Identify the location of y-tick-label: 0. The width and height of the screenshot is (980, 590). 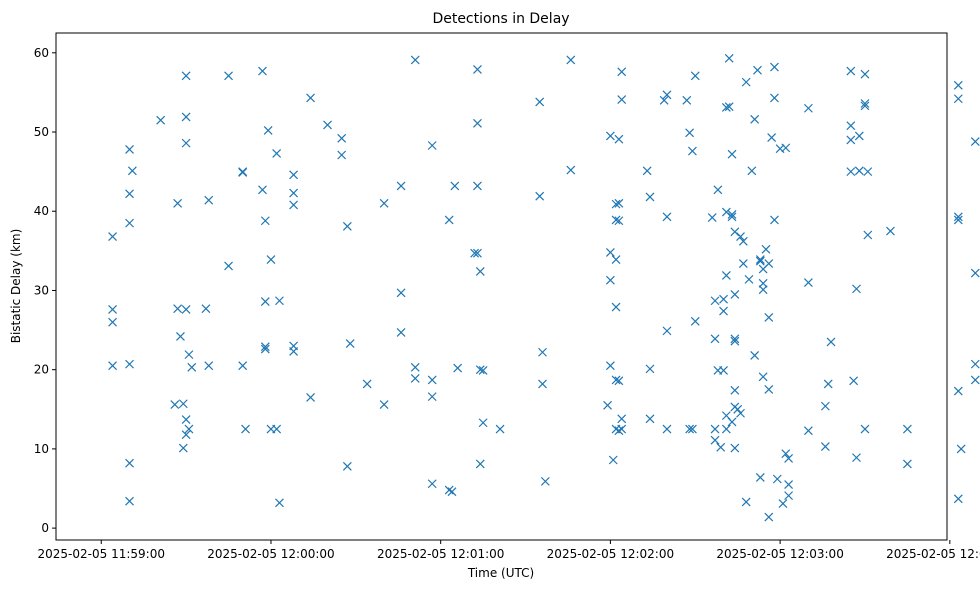
(45, 528).